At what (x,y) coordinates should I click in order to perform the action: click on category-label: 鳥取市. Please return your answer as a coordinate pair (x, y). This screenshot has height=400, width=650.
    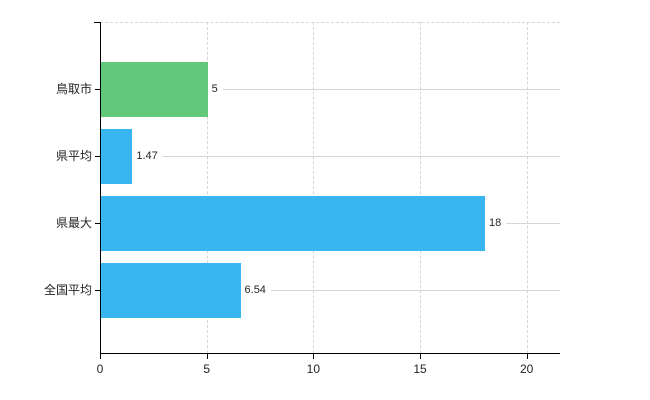
    Looking at the image, I should click on (73, 89).